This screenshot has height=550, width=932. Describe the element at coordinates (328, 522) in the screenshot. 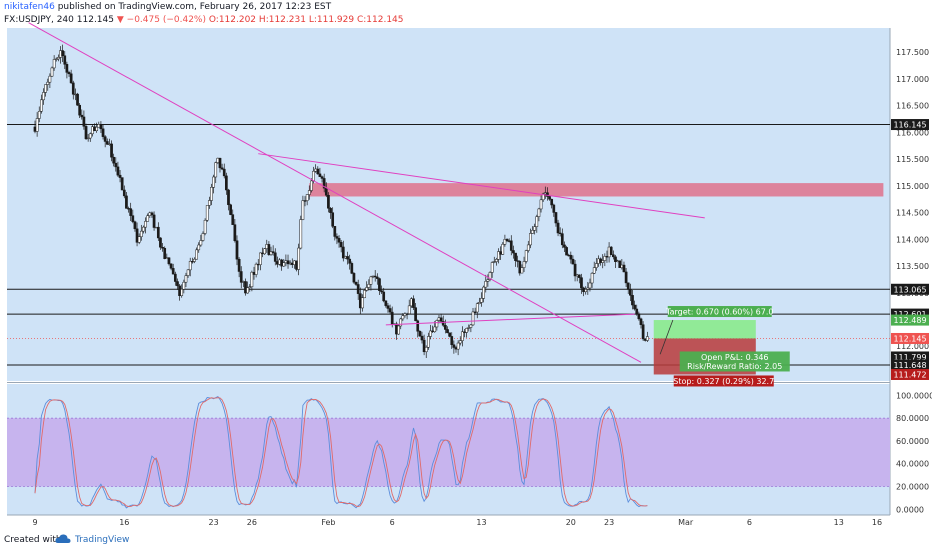

I see `time-tick-label: Feb` at that location.